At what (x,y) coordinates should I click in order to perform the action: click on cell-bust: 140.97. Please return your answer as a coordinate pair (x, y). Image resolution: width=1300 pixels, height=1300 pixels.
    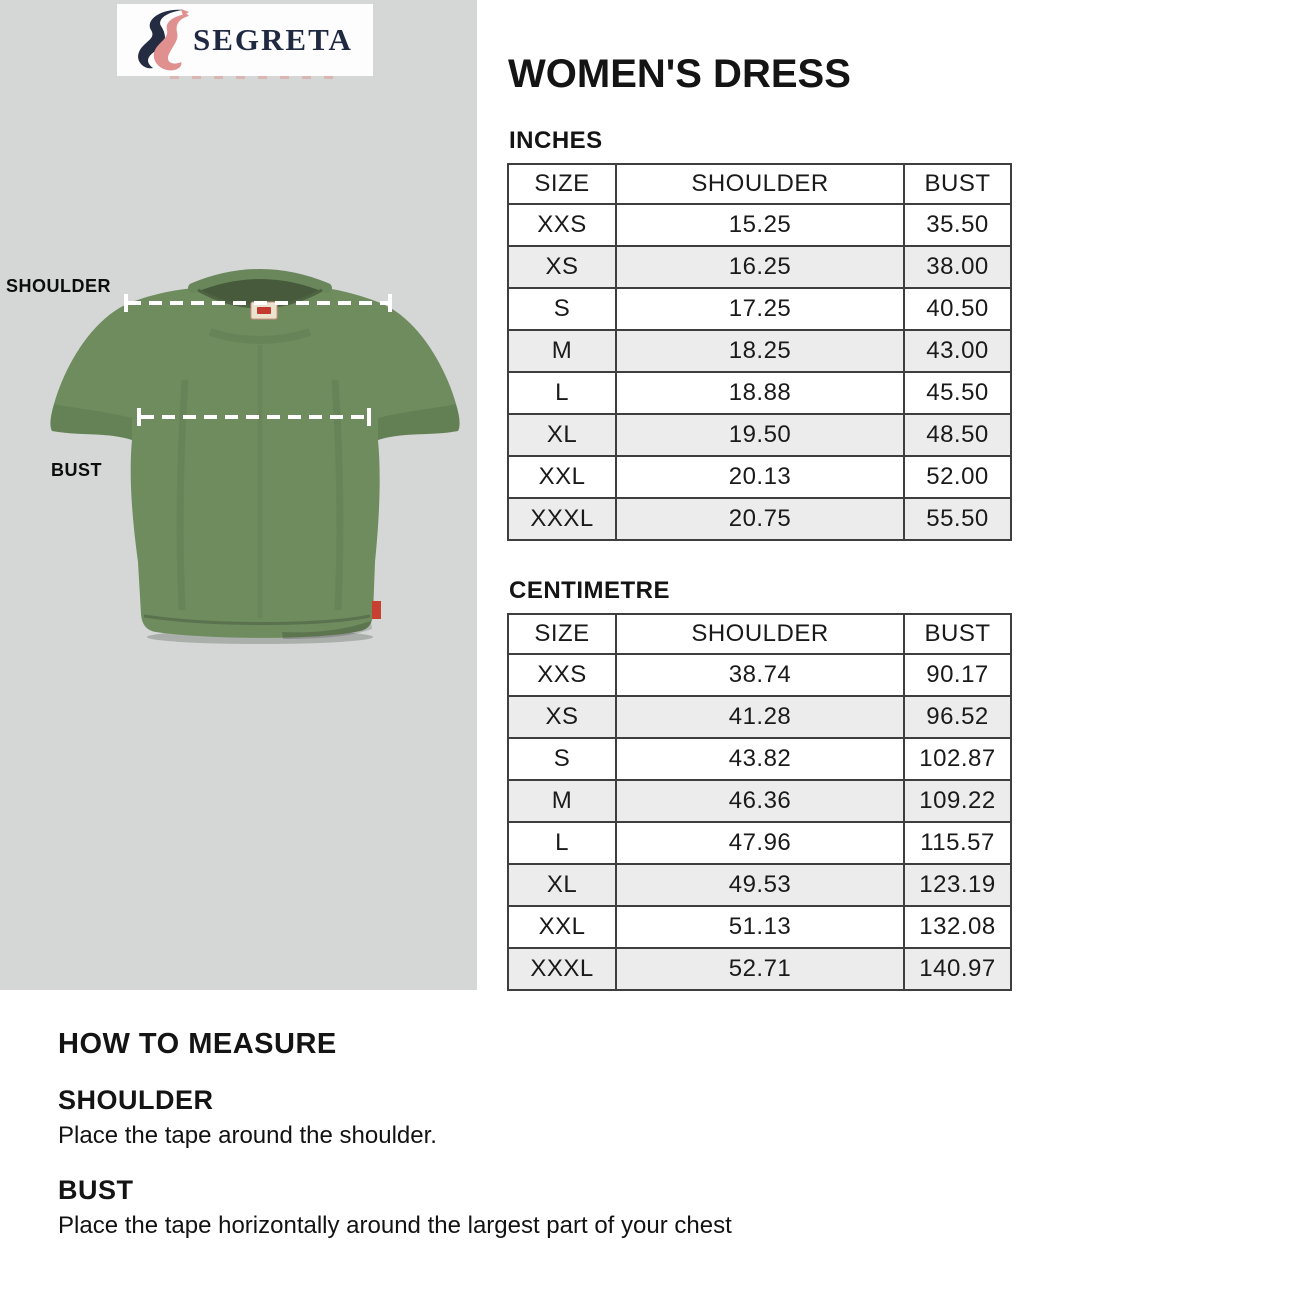
    Looking at the image, I should click on (957, 969).